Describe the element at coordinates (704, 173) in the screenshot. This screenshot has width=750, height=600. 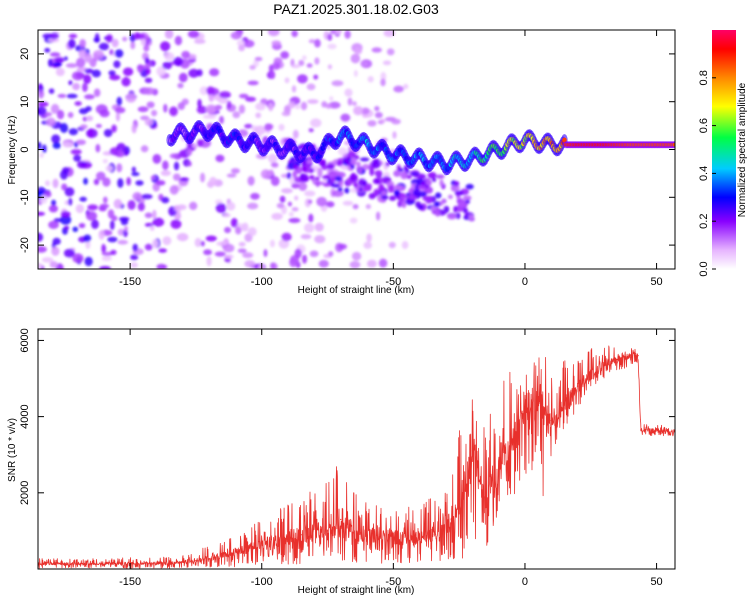
I see `colorbar-tick-label: 0.4` at that location.